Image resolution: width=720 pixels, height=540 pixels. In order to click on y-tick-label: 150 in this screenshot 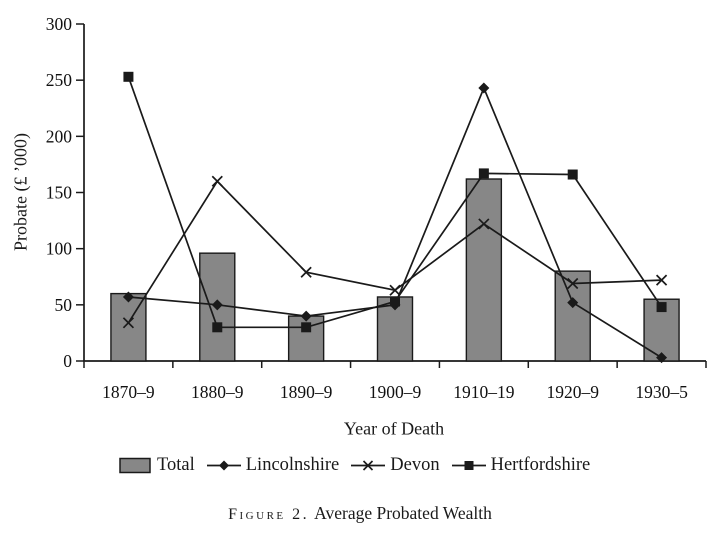, I will do `click(59, 193)`.